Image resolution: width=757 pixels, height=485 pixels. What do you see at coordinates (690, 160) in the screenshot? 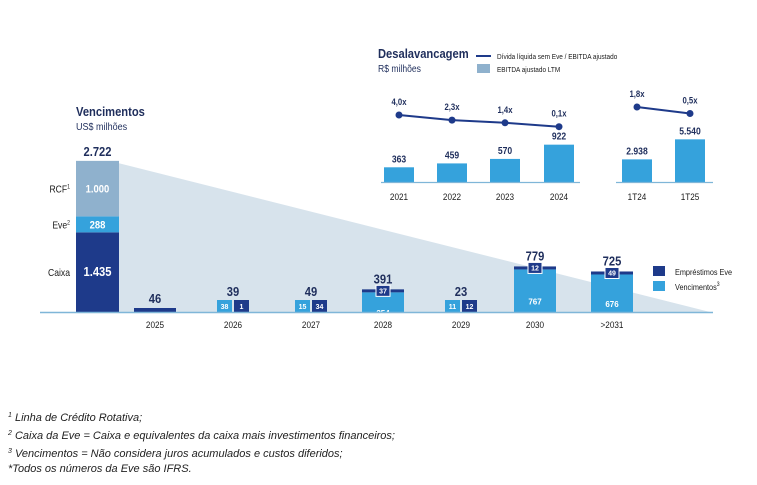
I see `quarterly-bar-1T25` at bounding box center [690, 160].